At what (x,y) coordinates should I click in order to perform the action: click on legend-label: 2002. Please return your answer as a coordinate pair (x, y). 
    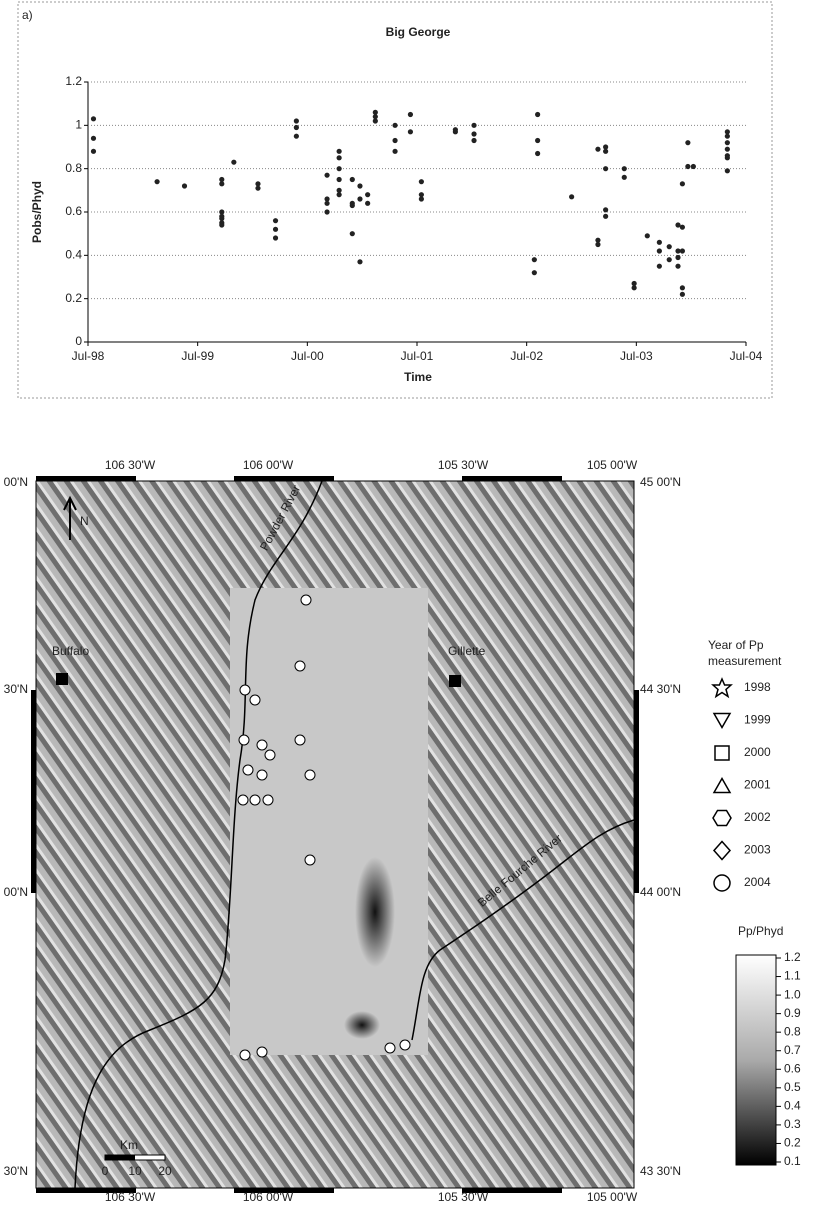
    Looking at the image, I should click on (757, 817).